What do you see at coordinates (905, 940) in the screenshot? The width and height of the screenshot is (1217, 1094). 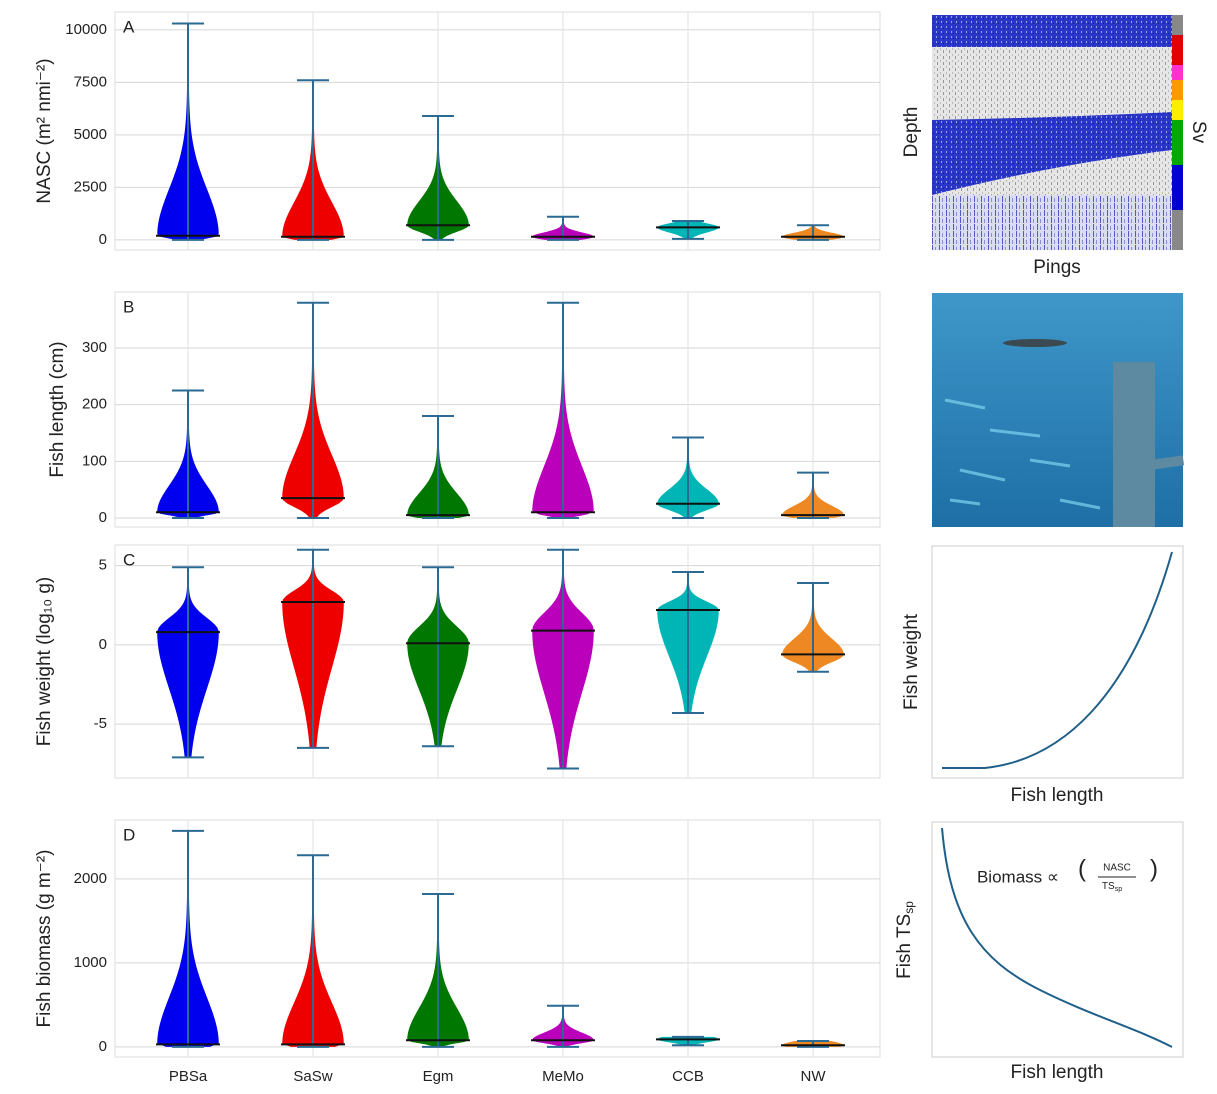 I see `axis-label: Fish TSsp` at bounding box center [905, 940].